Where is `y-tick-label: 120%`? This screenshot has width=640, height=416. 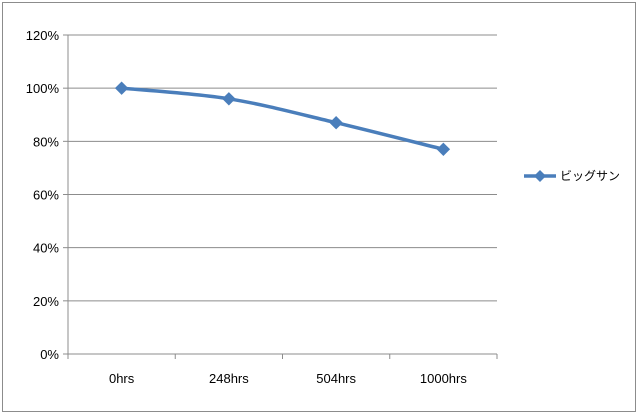
y-tick-label: 120% is located at coordinates (43, 35).